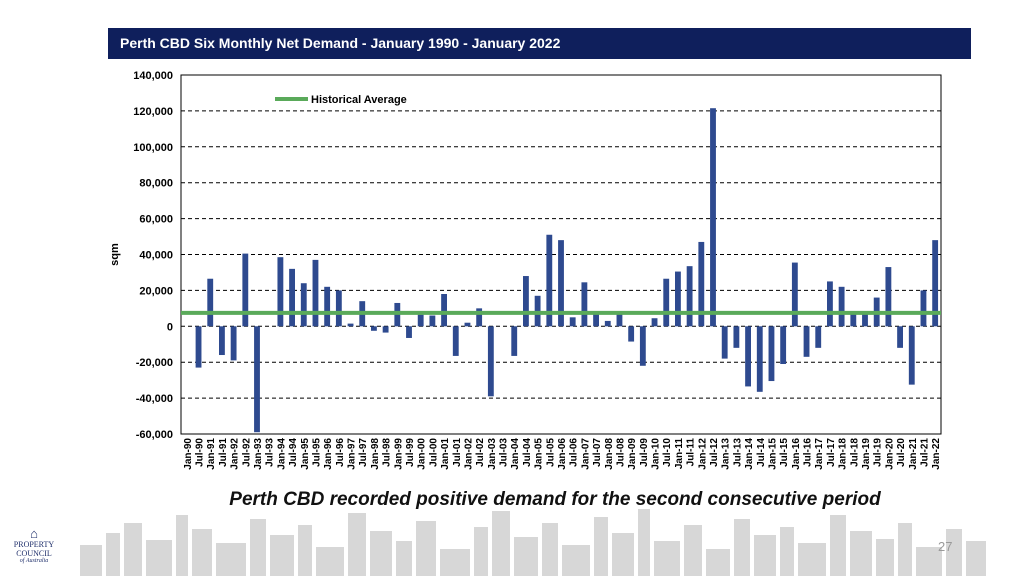 The height and width of the screenshot is (576, 1024). What do you see at coordinates (235, 454) in the screenshot?
I see `x-tick-label: Jan-92` at bounding box center [235, 454].